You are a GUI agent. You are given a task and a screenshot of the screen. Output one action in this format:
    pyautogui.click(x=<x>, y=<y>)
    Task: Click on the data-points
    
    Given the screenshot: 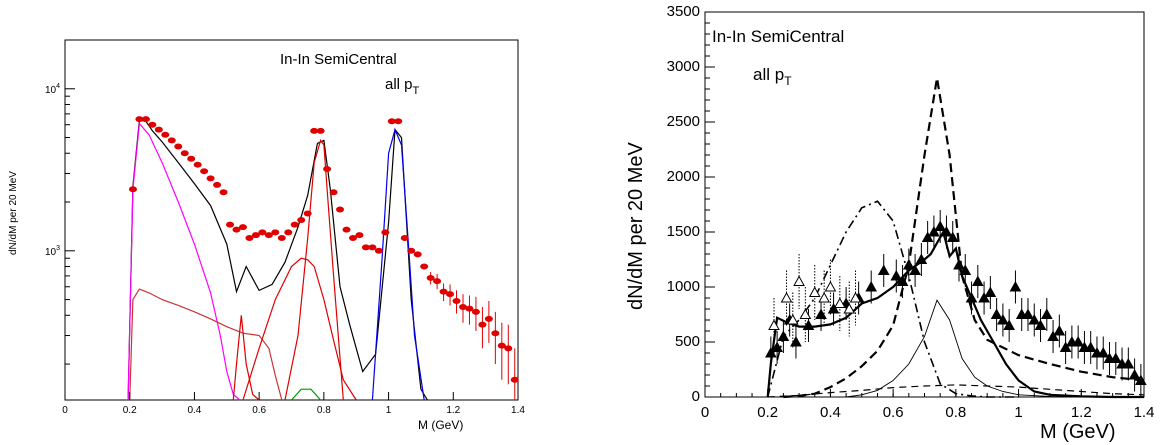 What is the action you would take?
    pyautogui.click(x=956, y=303)
    